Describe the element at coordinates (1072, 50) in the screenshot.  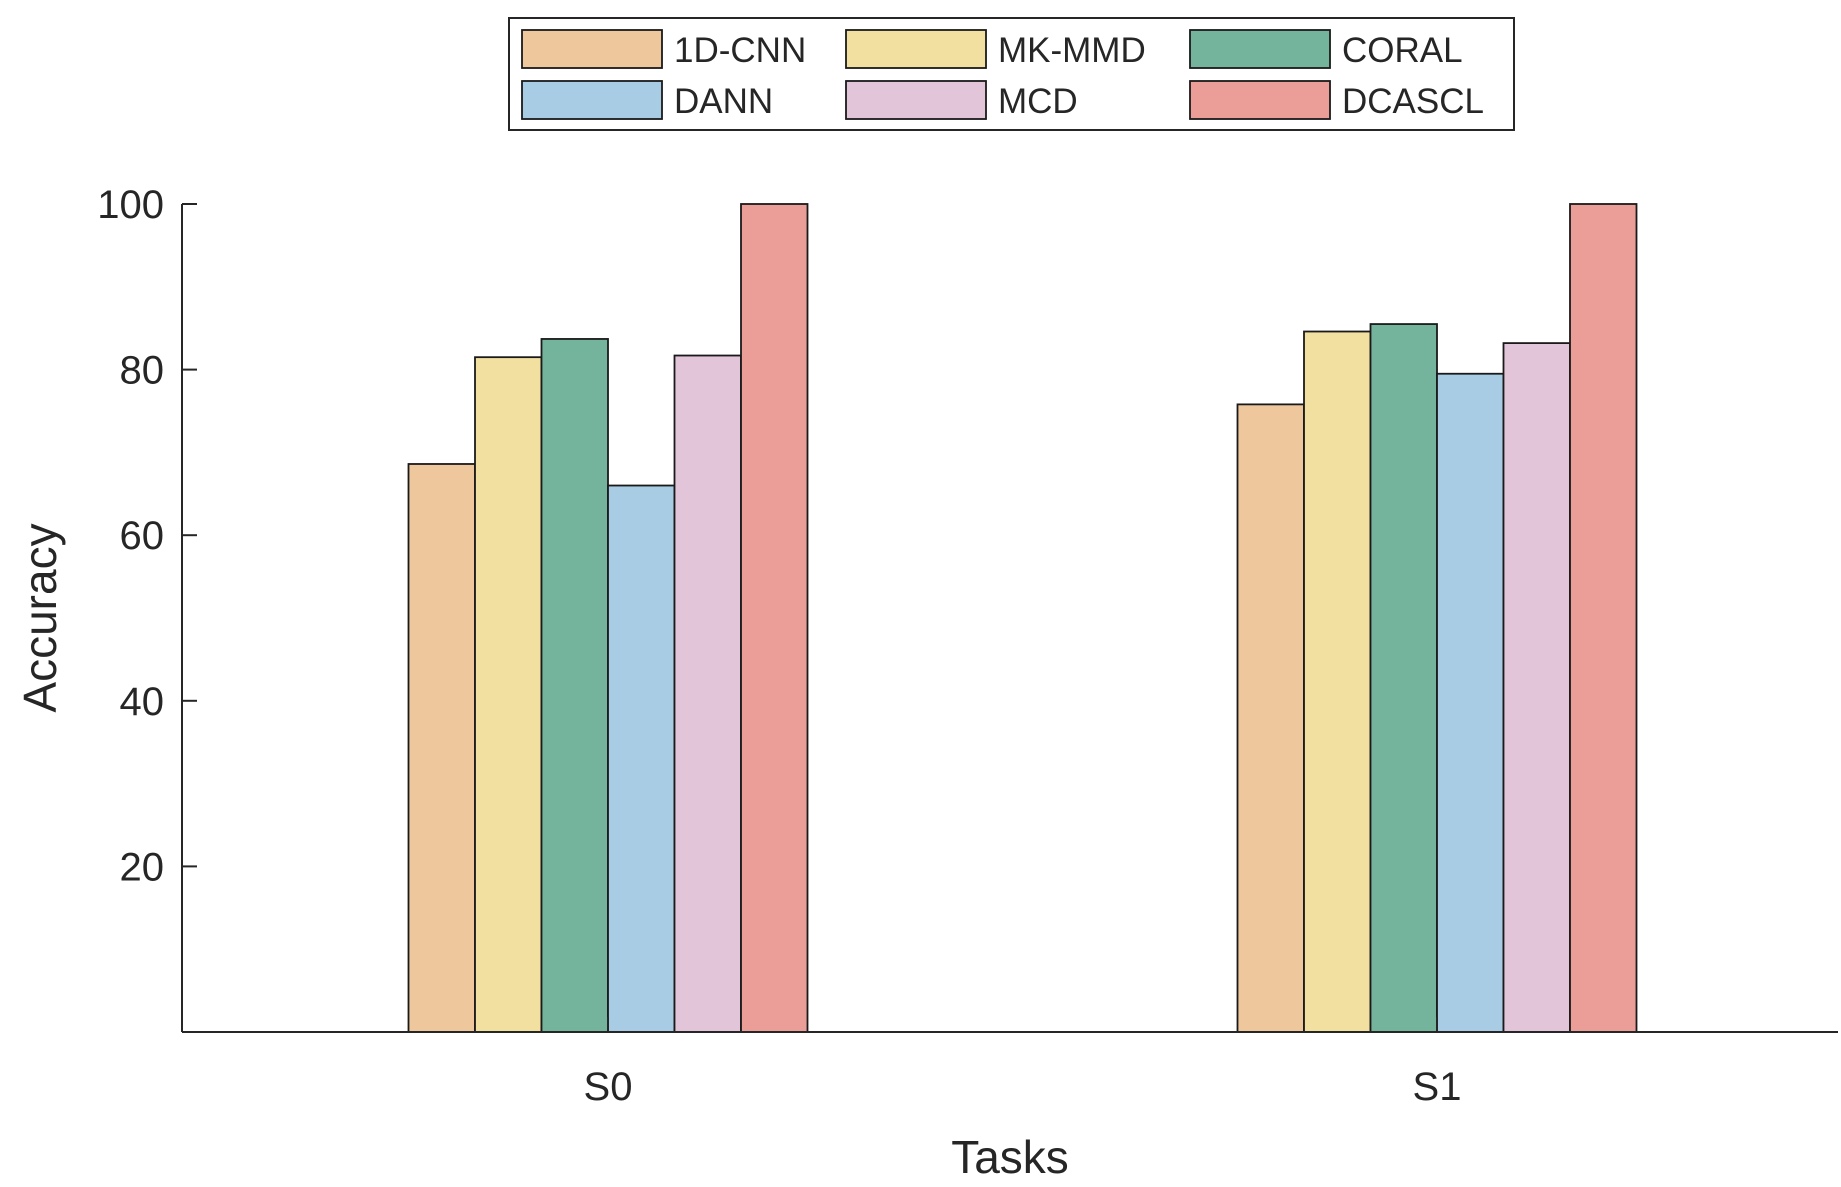
I see `legend-label-mk-mmd: MK-MMD` at that location.